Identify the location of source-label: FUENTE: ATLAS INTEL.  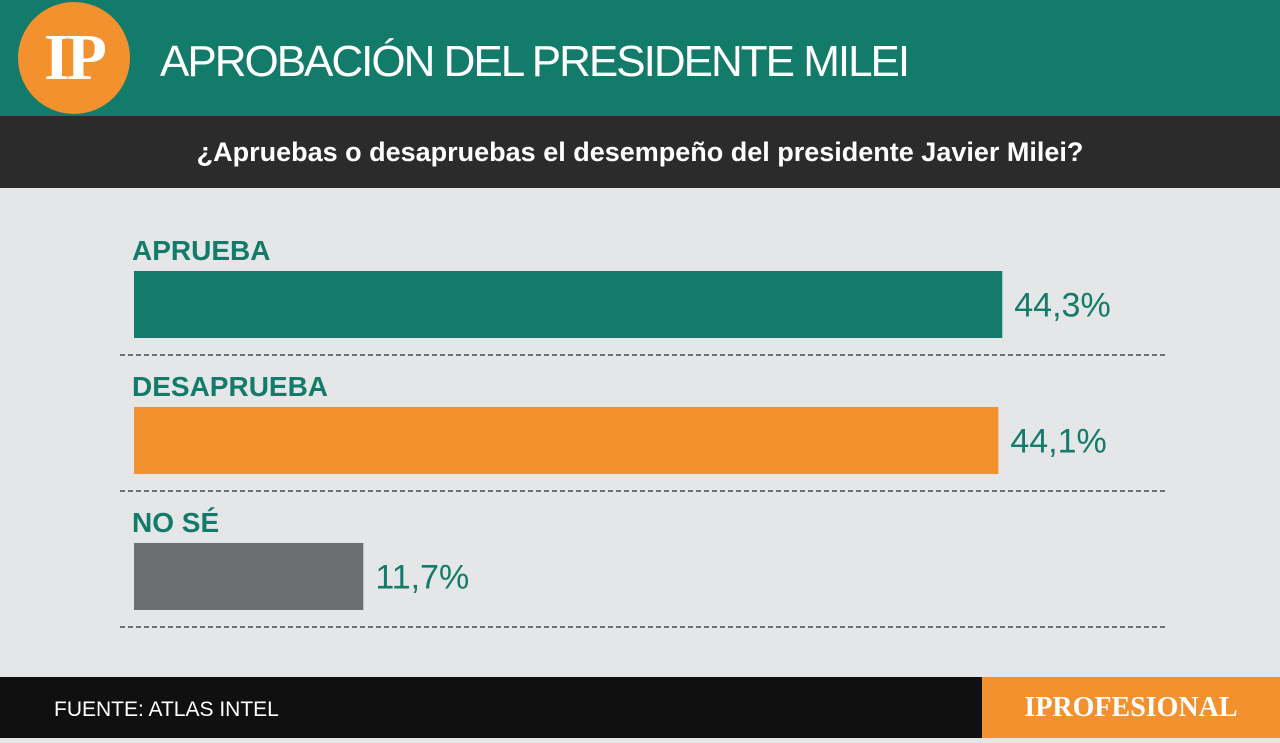
(166, 709).